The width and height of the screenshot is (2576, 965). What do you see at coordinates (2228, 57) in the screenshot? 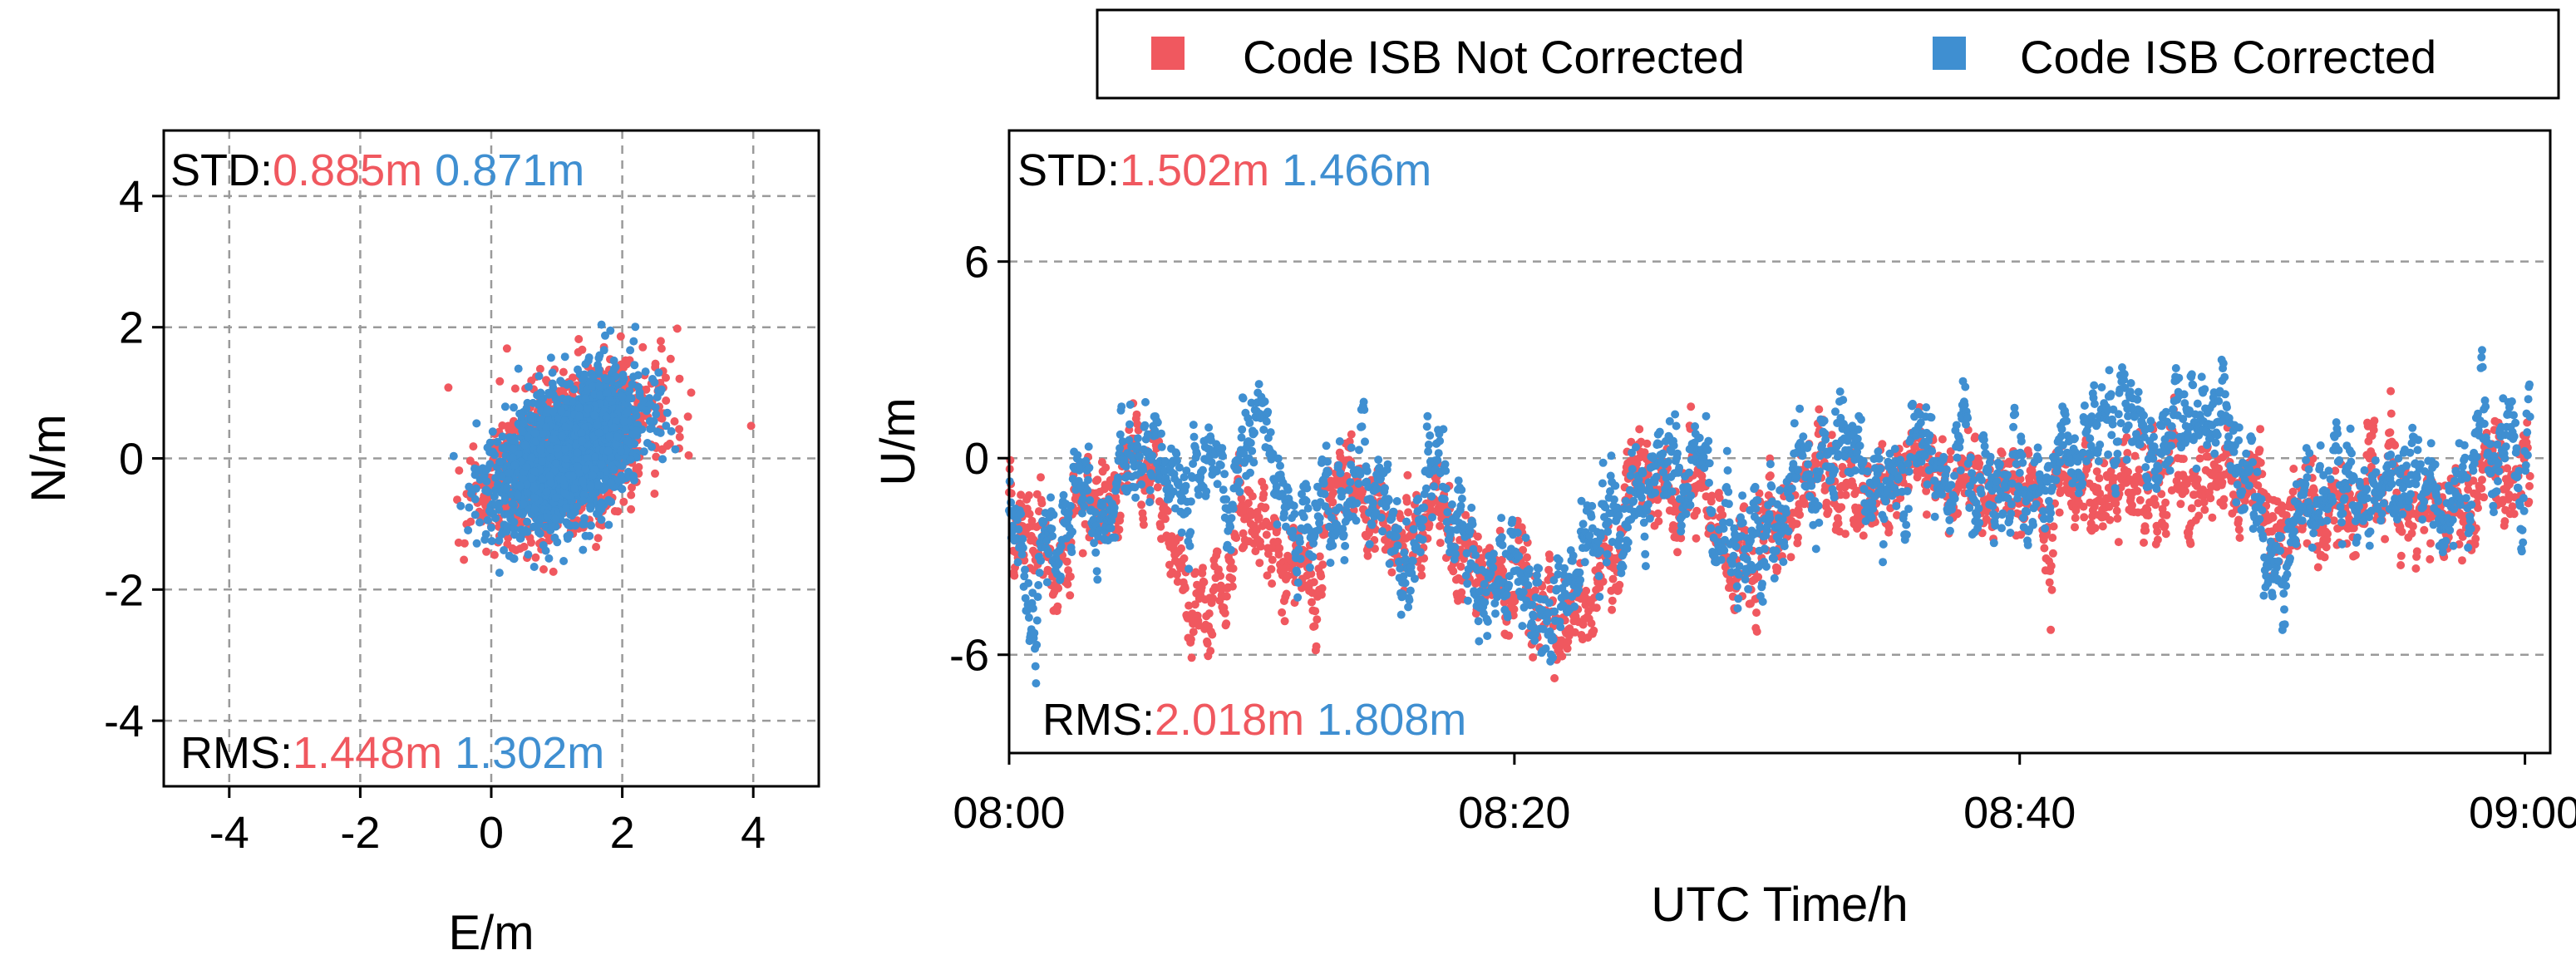
I see `legend-label-corrected: Code ISB Corrected` at bounding box center [2228, 57].